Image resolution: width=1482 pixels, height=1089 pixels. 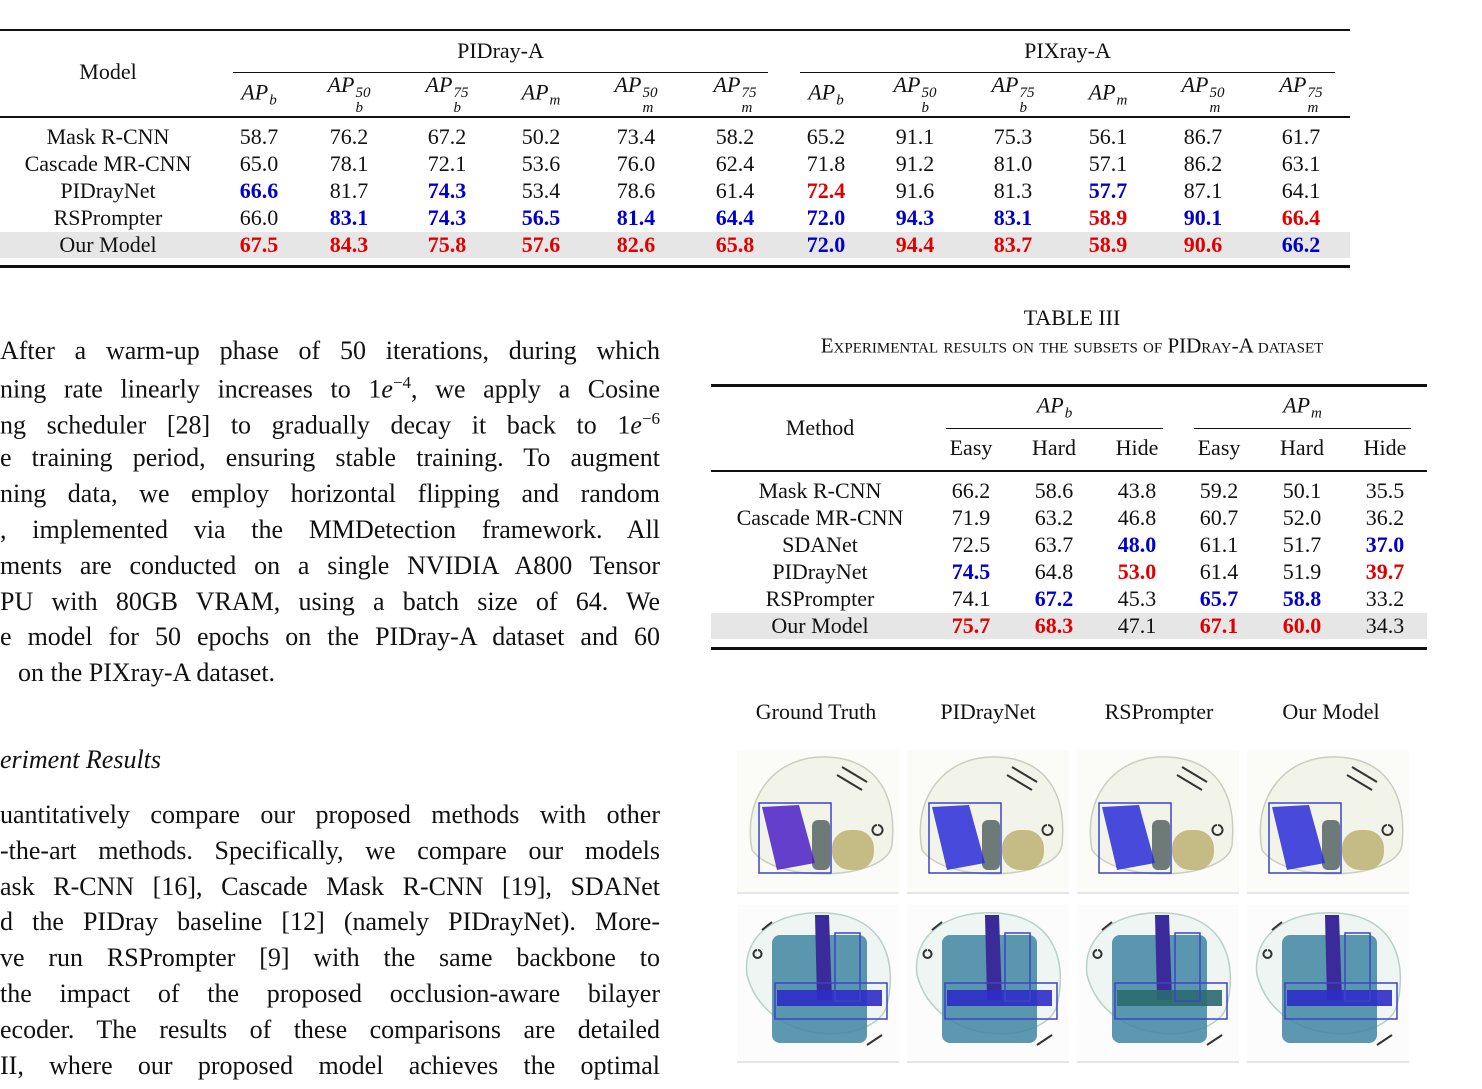 What do you see at coordinates (1013, 244) in the screenshot?
I see `table-cell: 83.7` at bounding box center [1013, 244].